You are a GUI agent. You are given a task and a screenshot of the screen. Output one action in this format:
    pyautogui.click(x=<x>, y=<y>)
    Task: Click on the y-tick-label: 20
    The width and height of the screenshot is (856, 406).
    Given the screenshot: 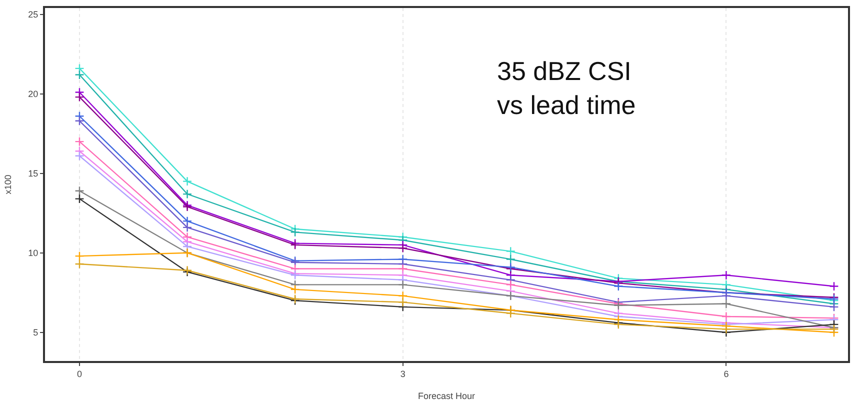 What is the action you would take?
    pyautogui.click(x=33, y=94)
    